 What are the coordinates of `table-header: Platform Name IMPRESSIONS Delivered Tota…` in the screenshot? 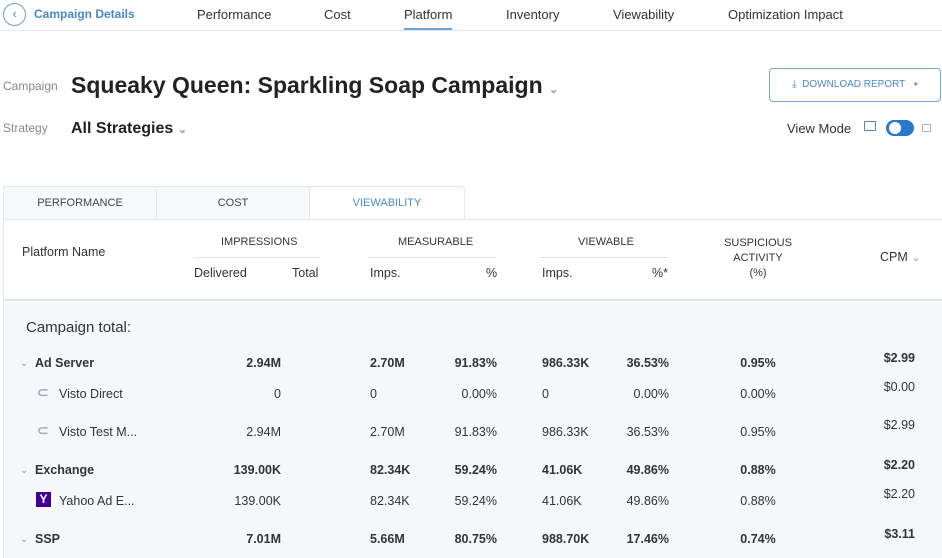 It's located at (473, 260).